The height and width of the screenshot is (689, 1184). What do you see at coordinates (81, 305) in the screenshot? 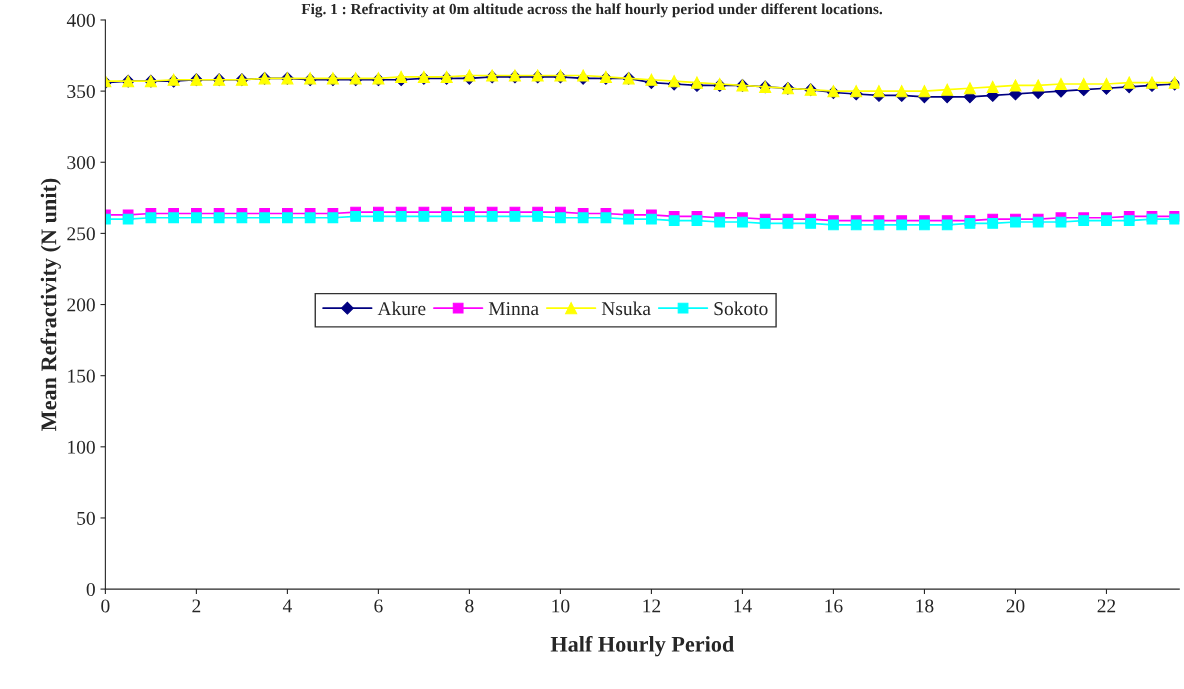
I see `y-tick-label: 200` at bounding box center [81, 305].